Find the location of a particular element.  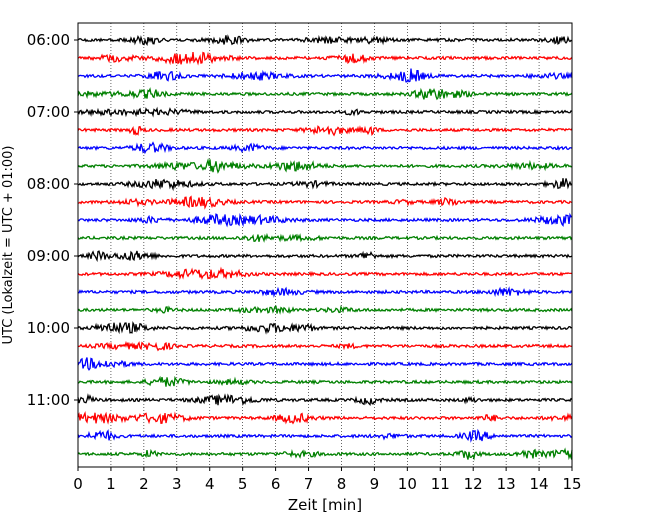

x-tick-label: 1 is located at coordinates (111, 484).